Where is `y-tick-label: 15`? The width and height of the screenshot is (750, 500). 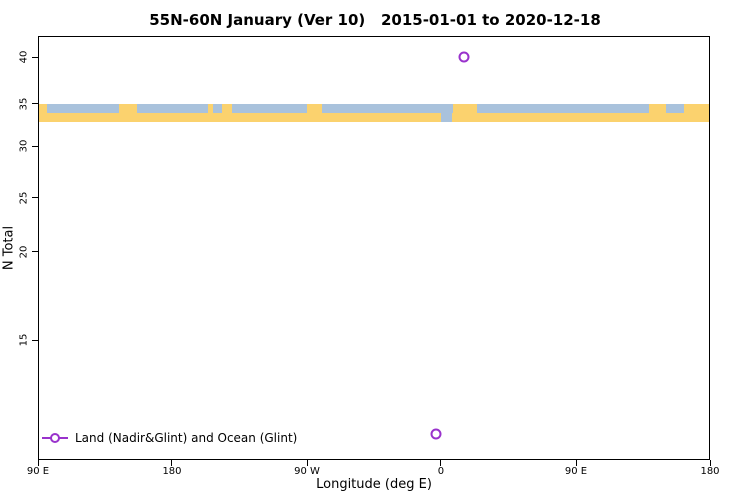 y-tick-label: 15 is located at coordinates (24, 340).